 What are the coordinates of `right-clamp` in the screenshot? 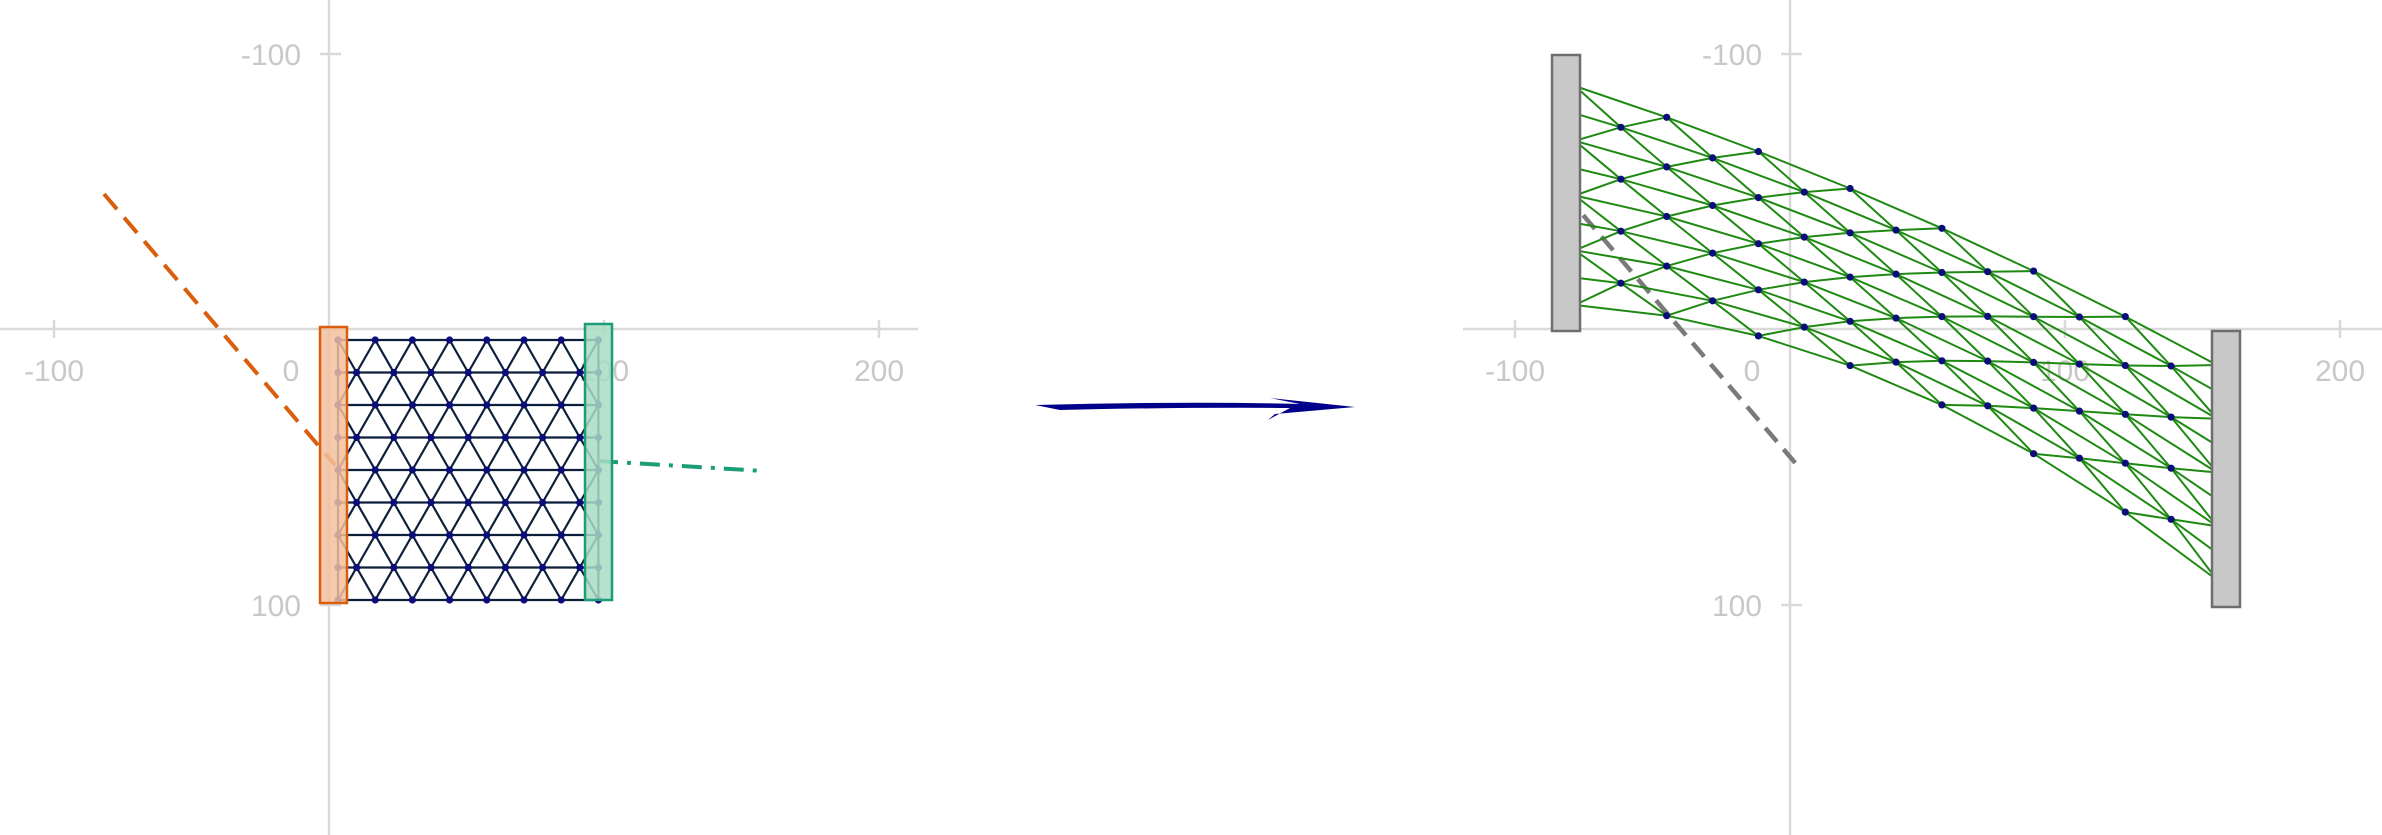 It's located at (598, 462).